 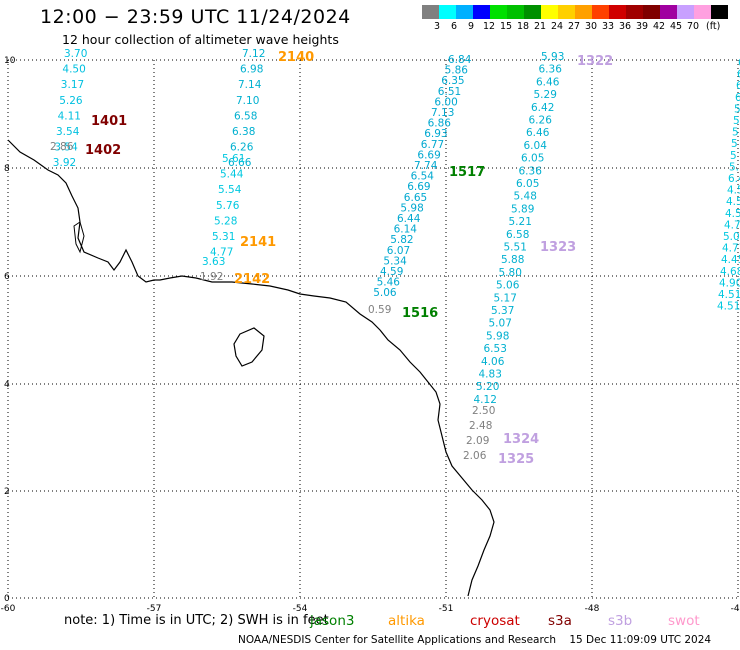 What do you see at coordinates (64, 163) in the screenshot?
I see `wave-height-value: 3.92` at bounding box center [64, 163].